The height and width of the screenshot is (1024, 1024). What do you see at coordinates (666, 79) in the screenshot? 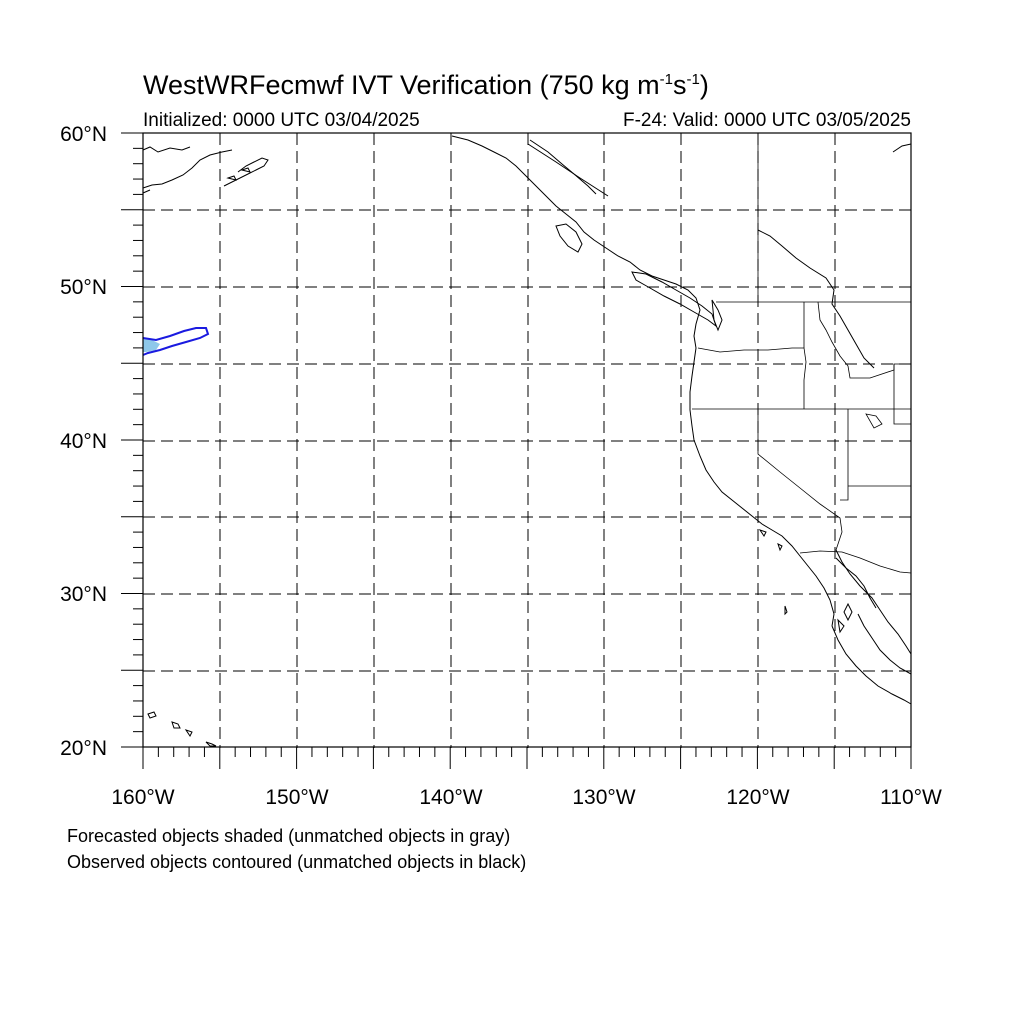
I see `title-sup-1: -1` at bounding box center [666, 79].